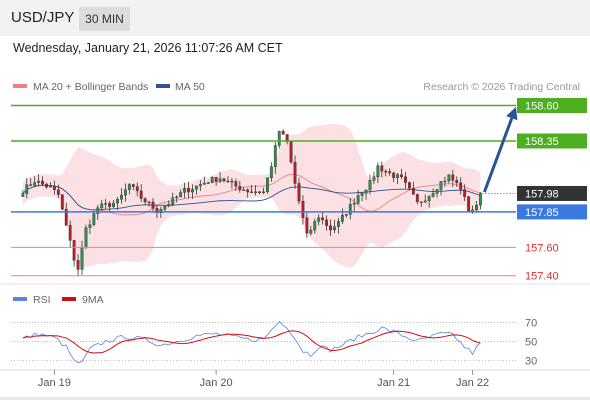 The width and height of the screenshot is (590, 400). Describe the element at coordinates (295, 398) in the screenshot. I see `footer-bar` at that location.